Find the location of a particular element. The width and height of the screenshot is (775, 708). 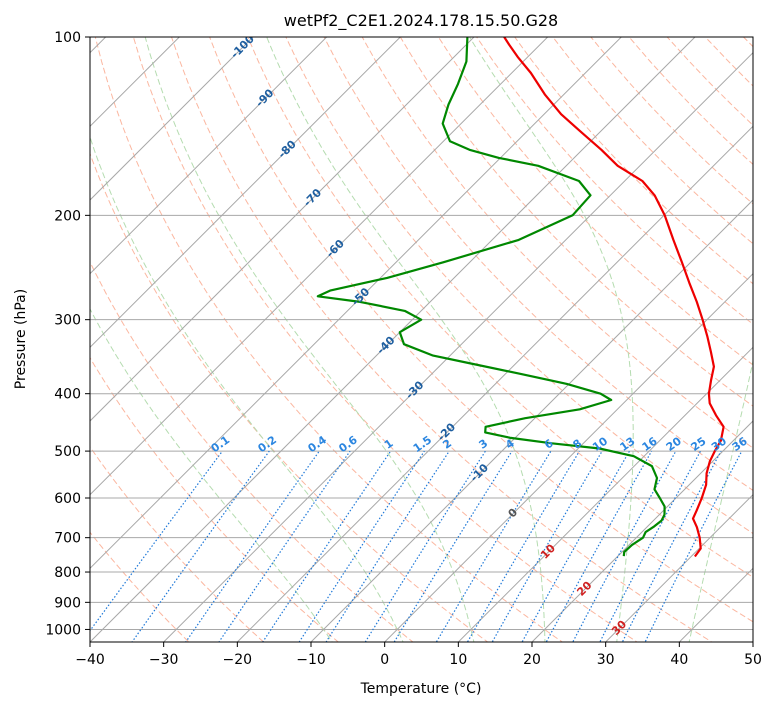

y-tick-label: 100 is located at coordinates (67, 38).